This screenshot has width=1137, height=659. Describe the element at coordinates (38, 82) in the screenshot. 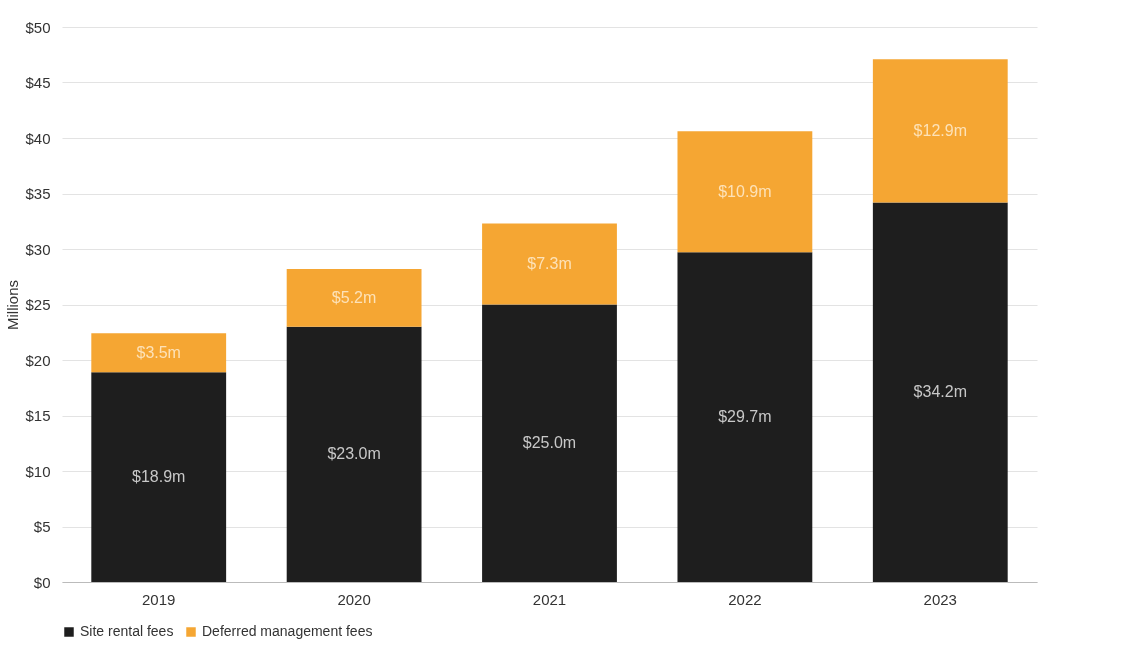

I see `y-tick-label: $45` at that location.